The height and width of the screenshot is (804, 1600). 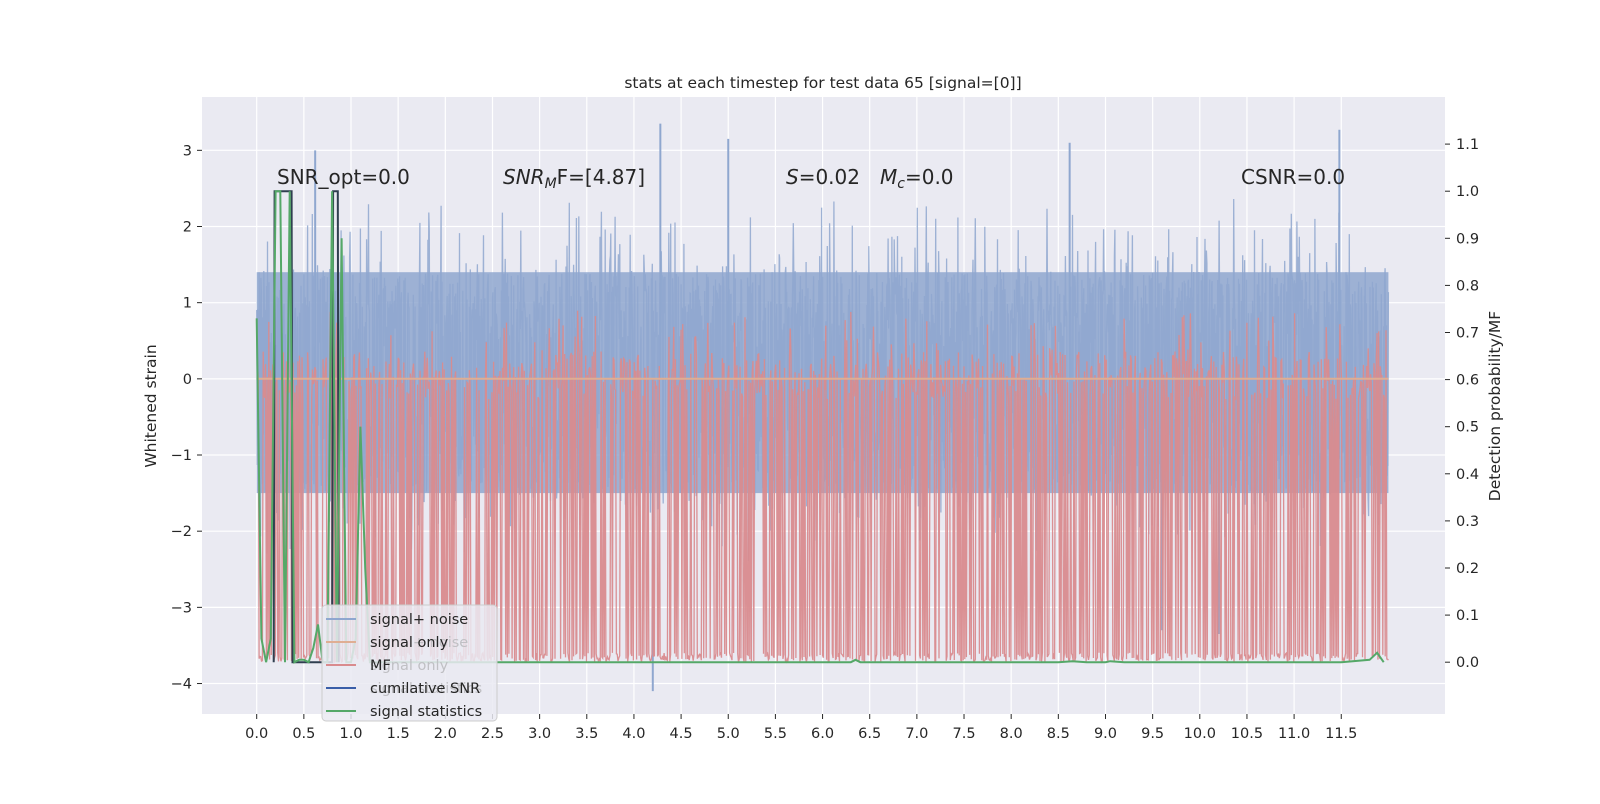 I want to click on x-tick-label: 0.5, so click(x=303, y=734).